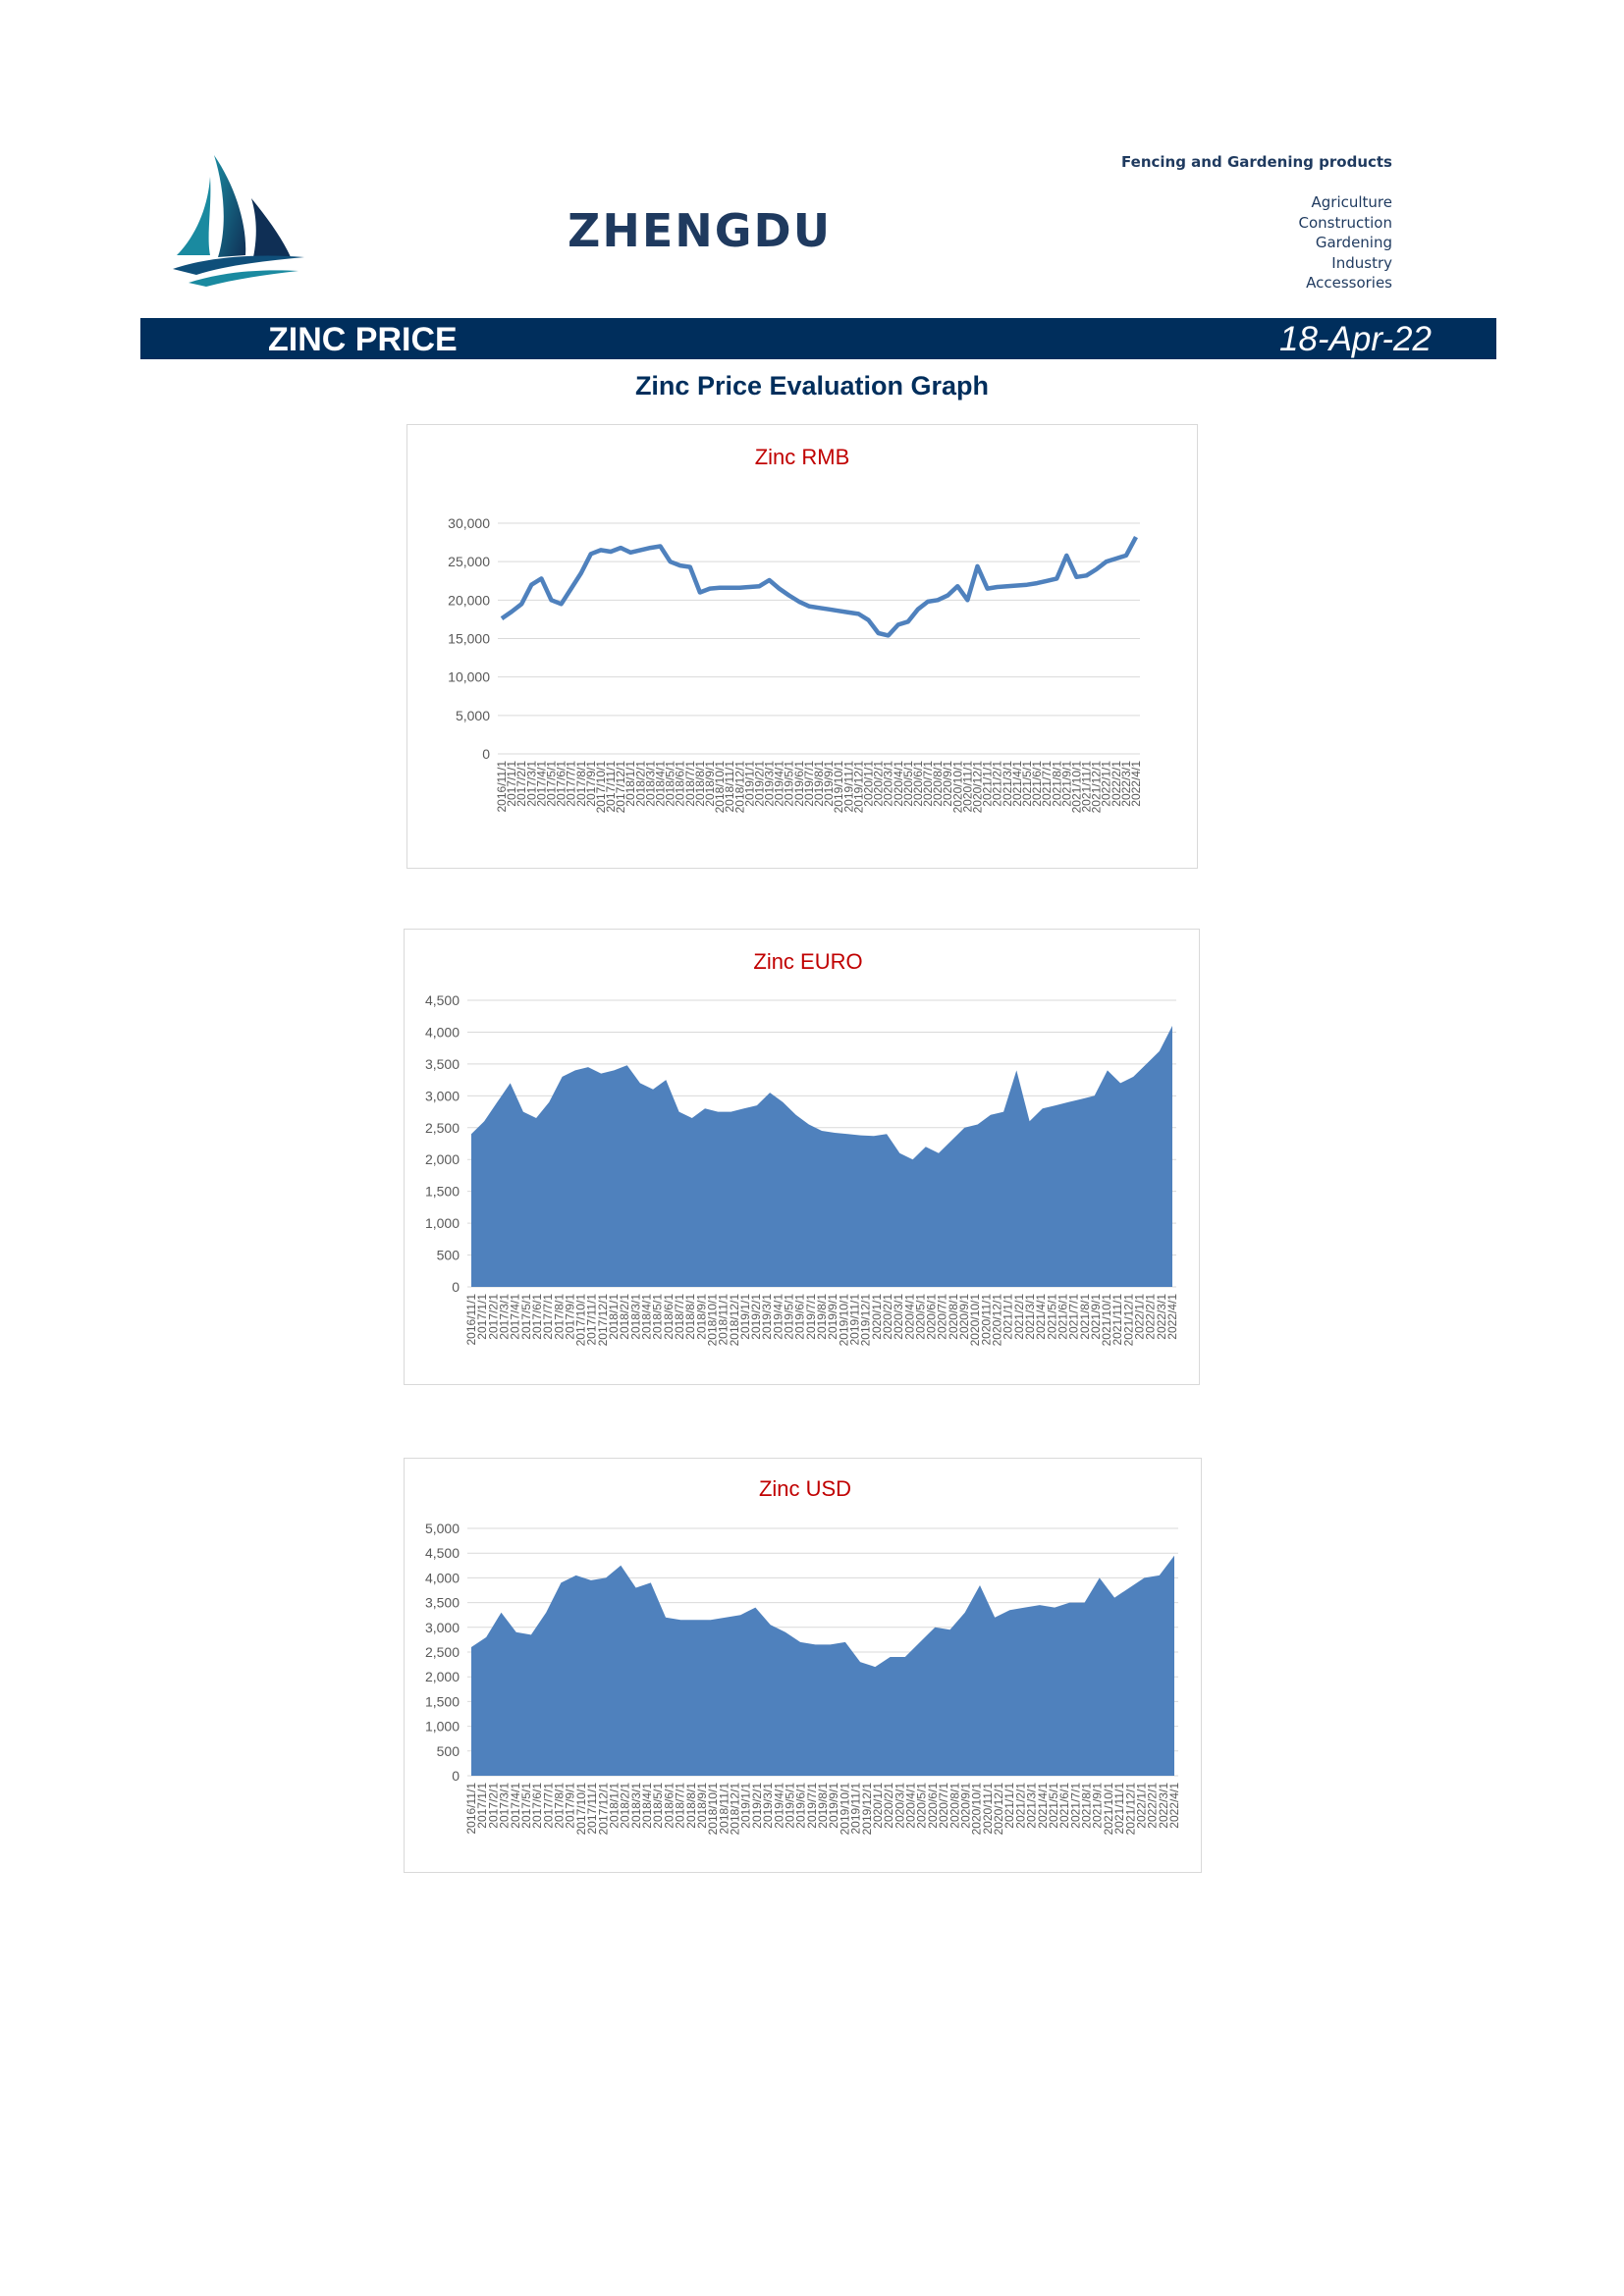 The width and height of the screenshot is (1624, 2296). I want to click on x-tick-label: 2017/3/1, so click(505, 1317).